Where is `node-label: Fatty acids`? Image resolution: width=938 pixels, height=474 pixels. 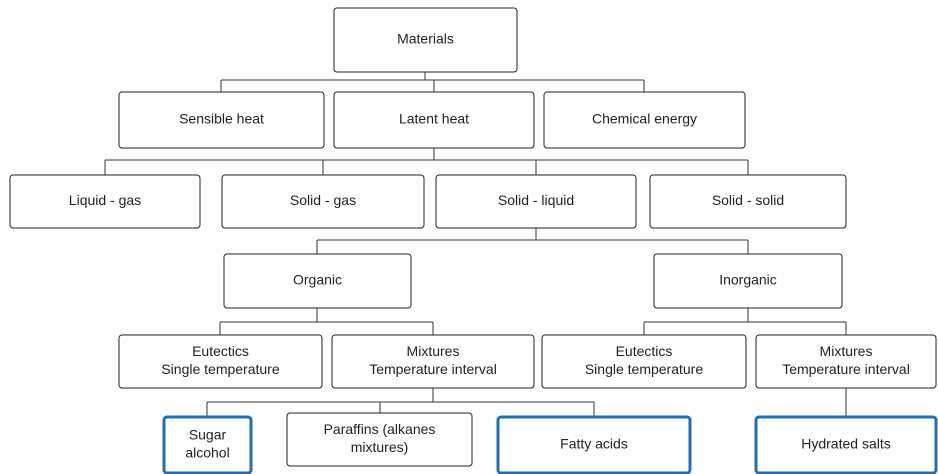 node-label: Fatty acids is located at coordinates (594, 444).